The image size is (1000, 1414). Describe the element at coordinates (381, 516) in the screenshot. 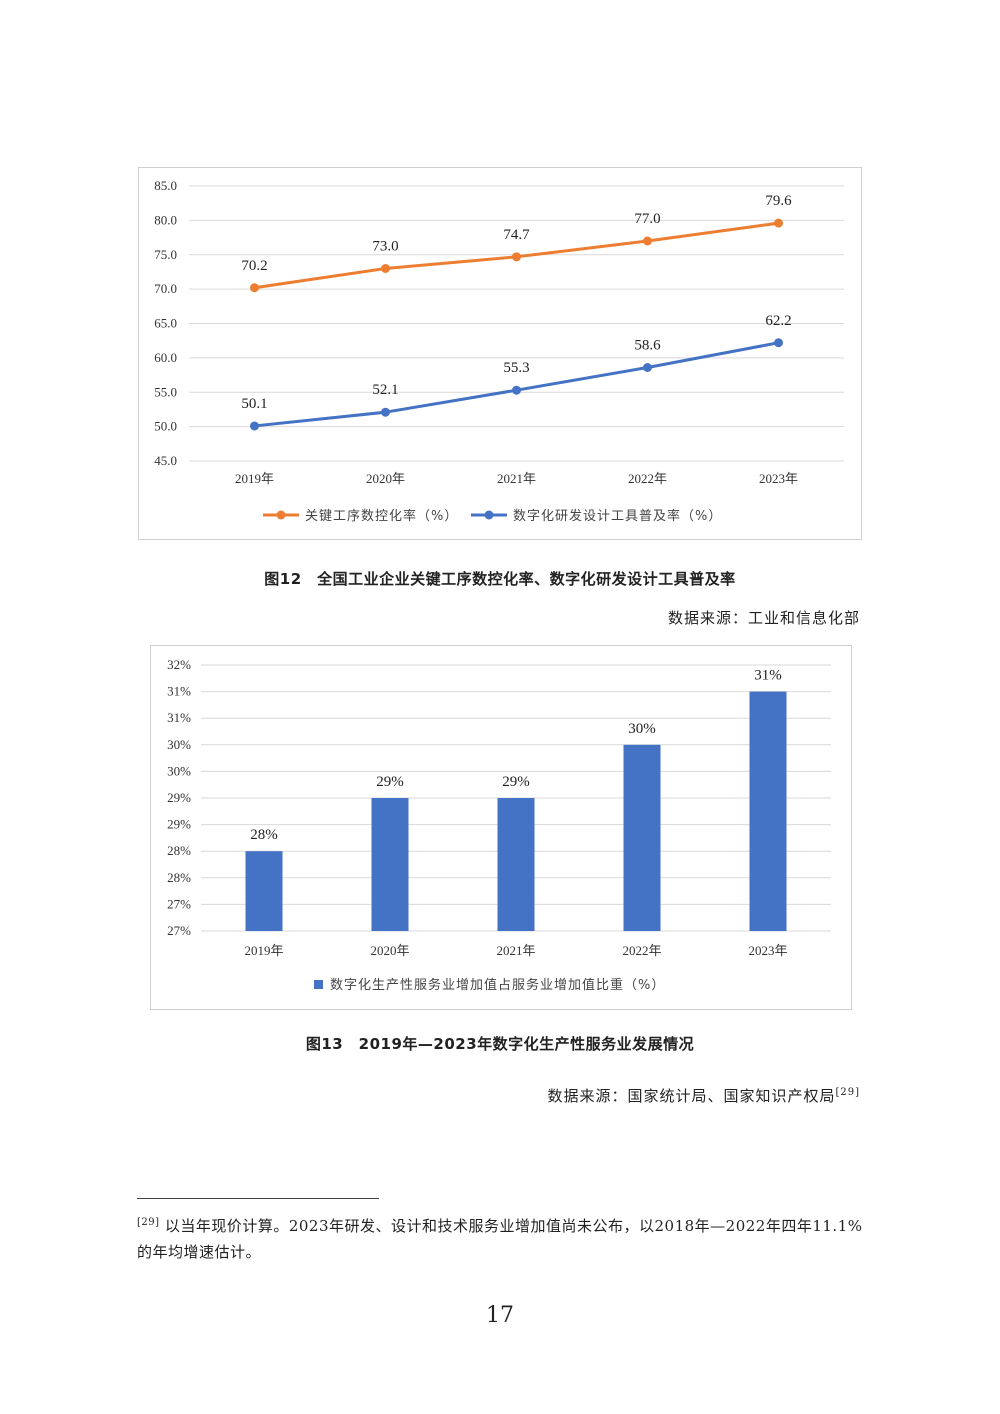

I see `legend-label: 关键工序数控化率（%）` at that location.